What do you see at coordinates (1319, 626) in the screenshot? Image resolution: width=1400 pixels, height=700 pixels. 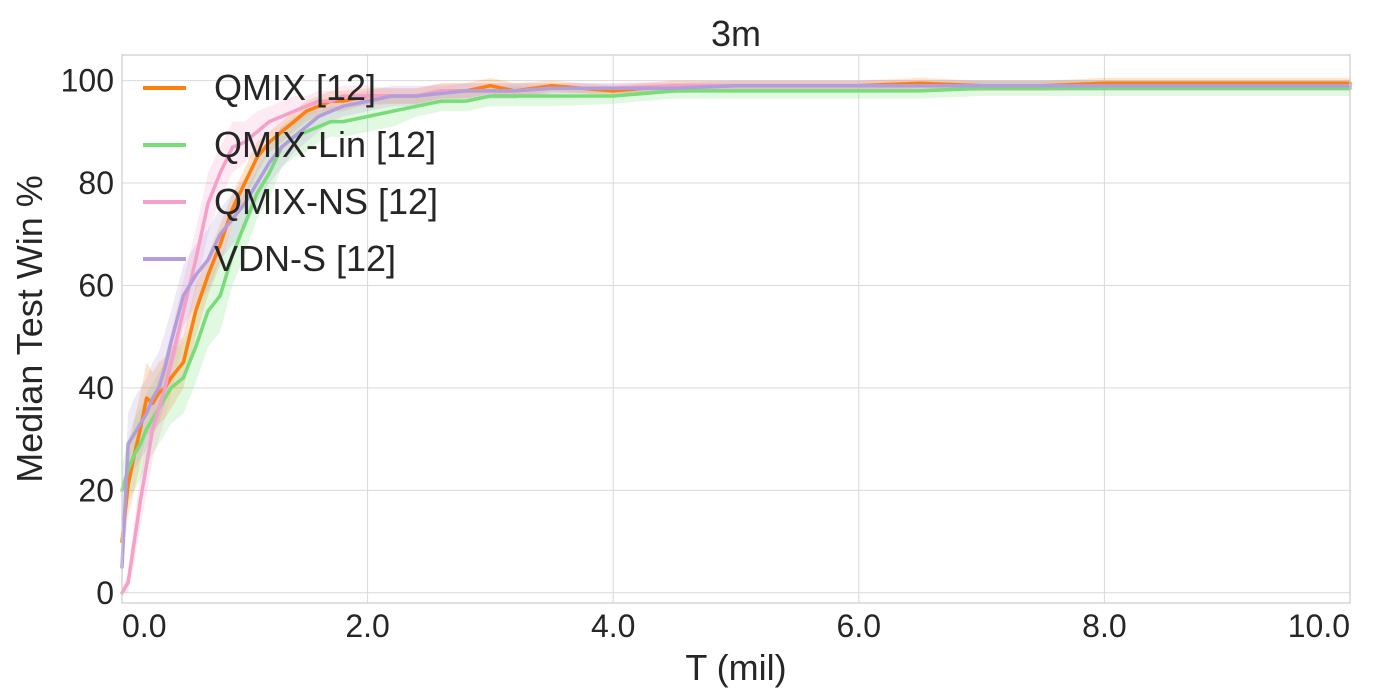 I see `x-tick-label: 10.0` at bounding box center [1319, 626].